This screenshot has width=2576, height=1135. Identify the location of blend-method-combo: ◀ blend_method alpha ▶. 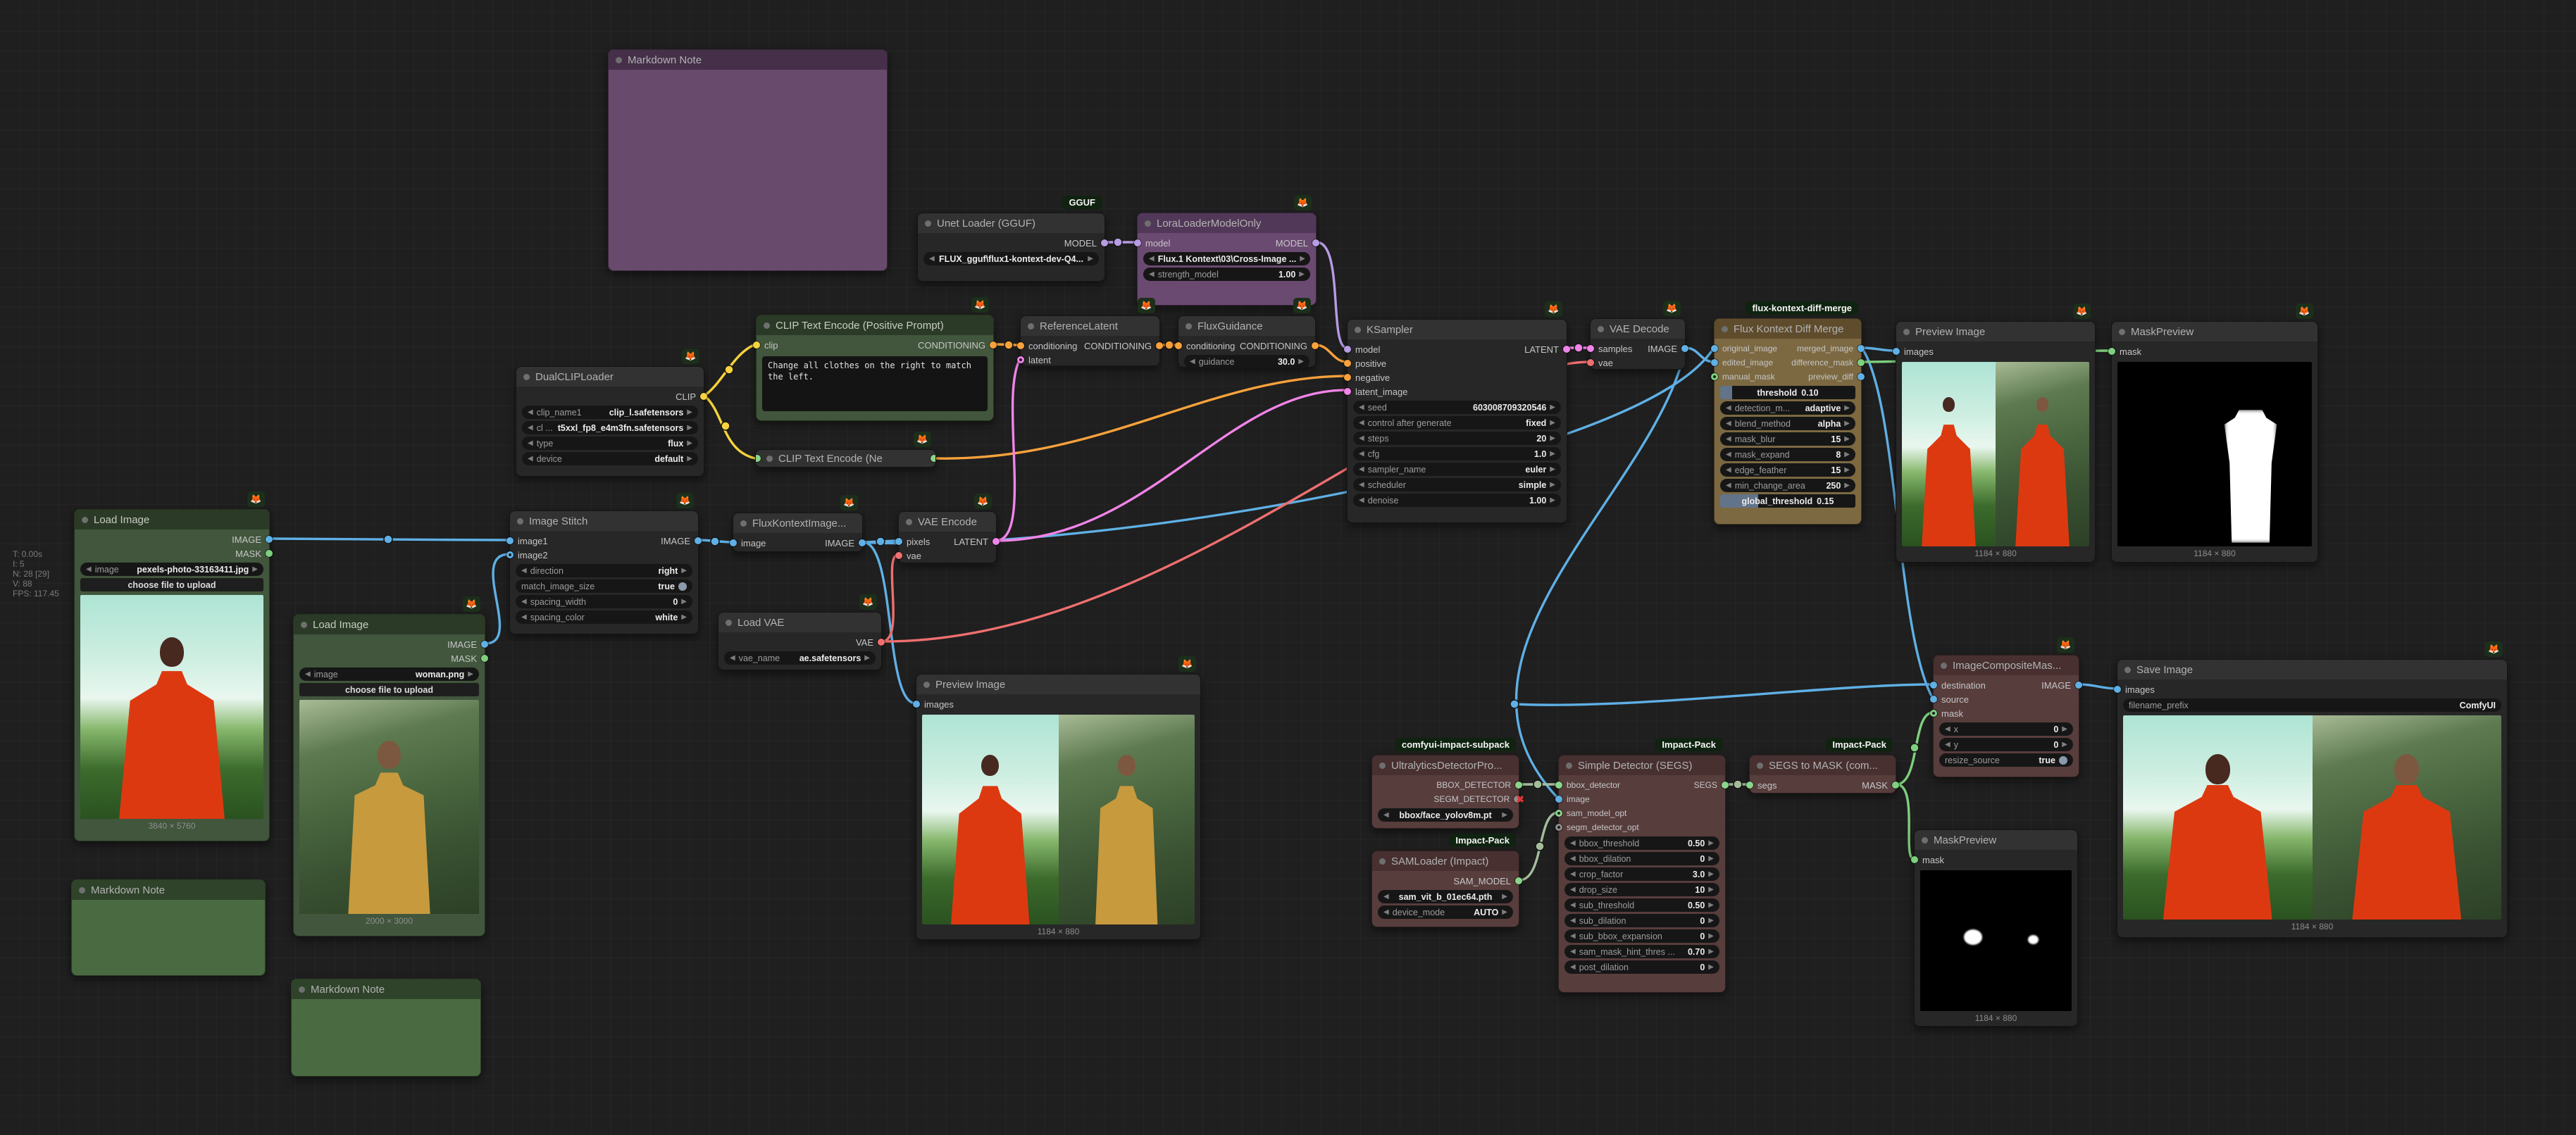
(1787, 423).